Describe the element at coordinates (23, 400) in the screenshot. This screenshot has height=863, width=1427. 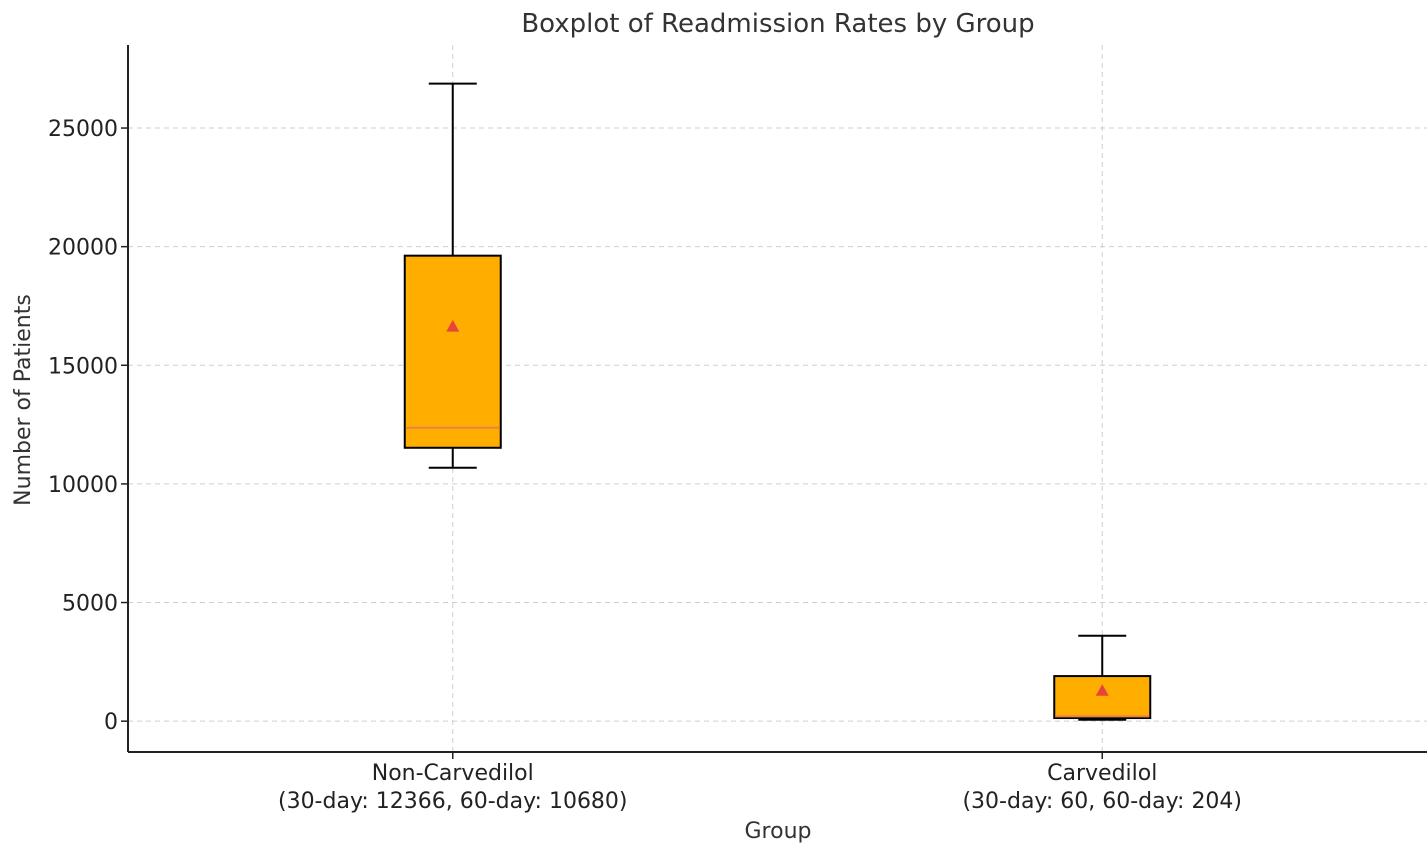
I see `y-axis-label: Number of Patients` at that location.